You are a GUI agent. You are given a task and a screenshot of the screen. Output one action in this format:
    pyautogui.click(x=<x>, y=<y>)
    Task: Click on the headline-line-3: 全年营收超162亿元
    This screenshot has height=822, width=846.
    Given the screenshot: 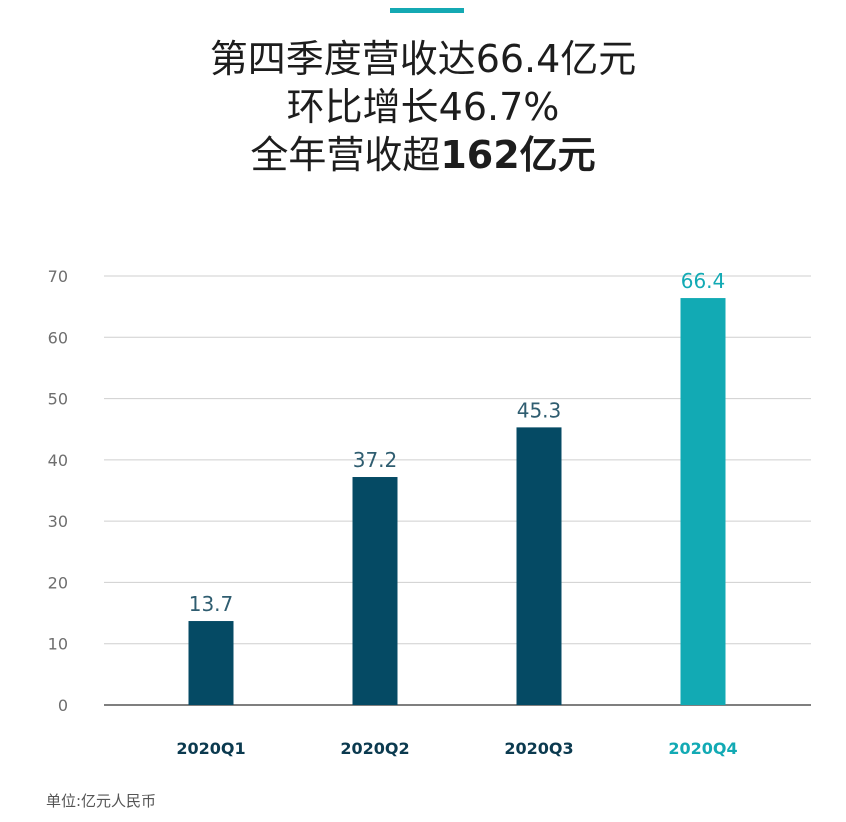 What is the action you would take?
    pyautogui.click(x=423, y=155)
    